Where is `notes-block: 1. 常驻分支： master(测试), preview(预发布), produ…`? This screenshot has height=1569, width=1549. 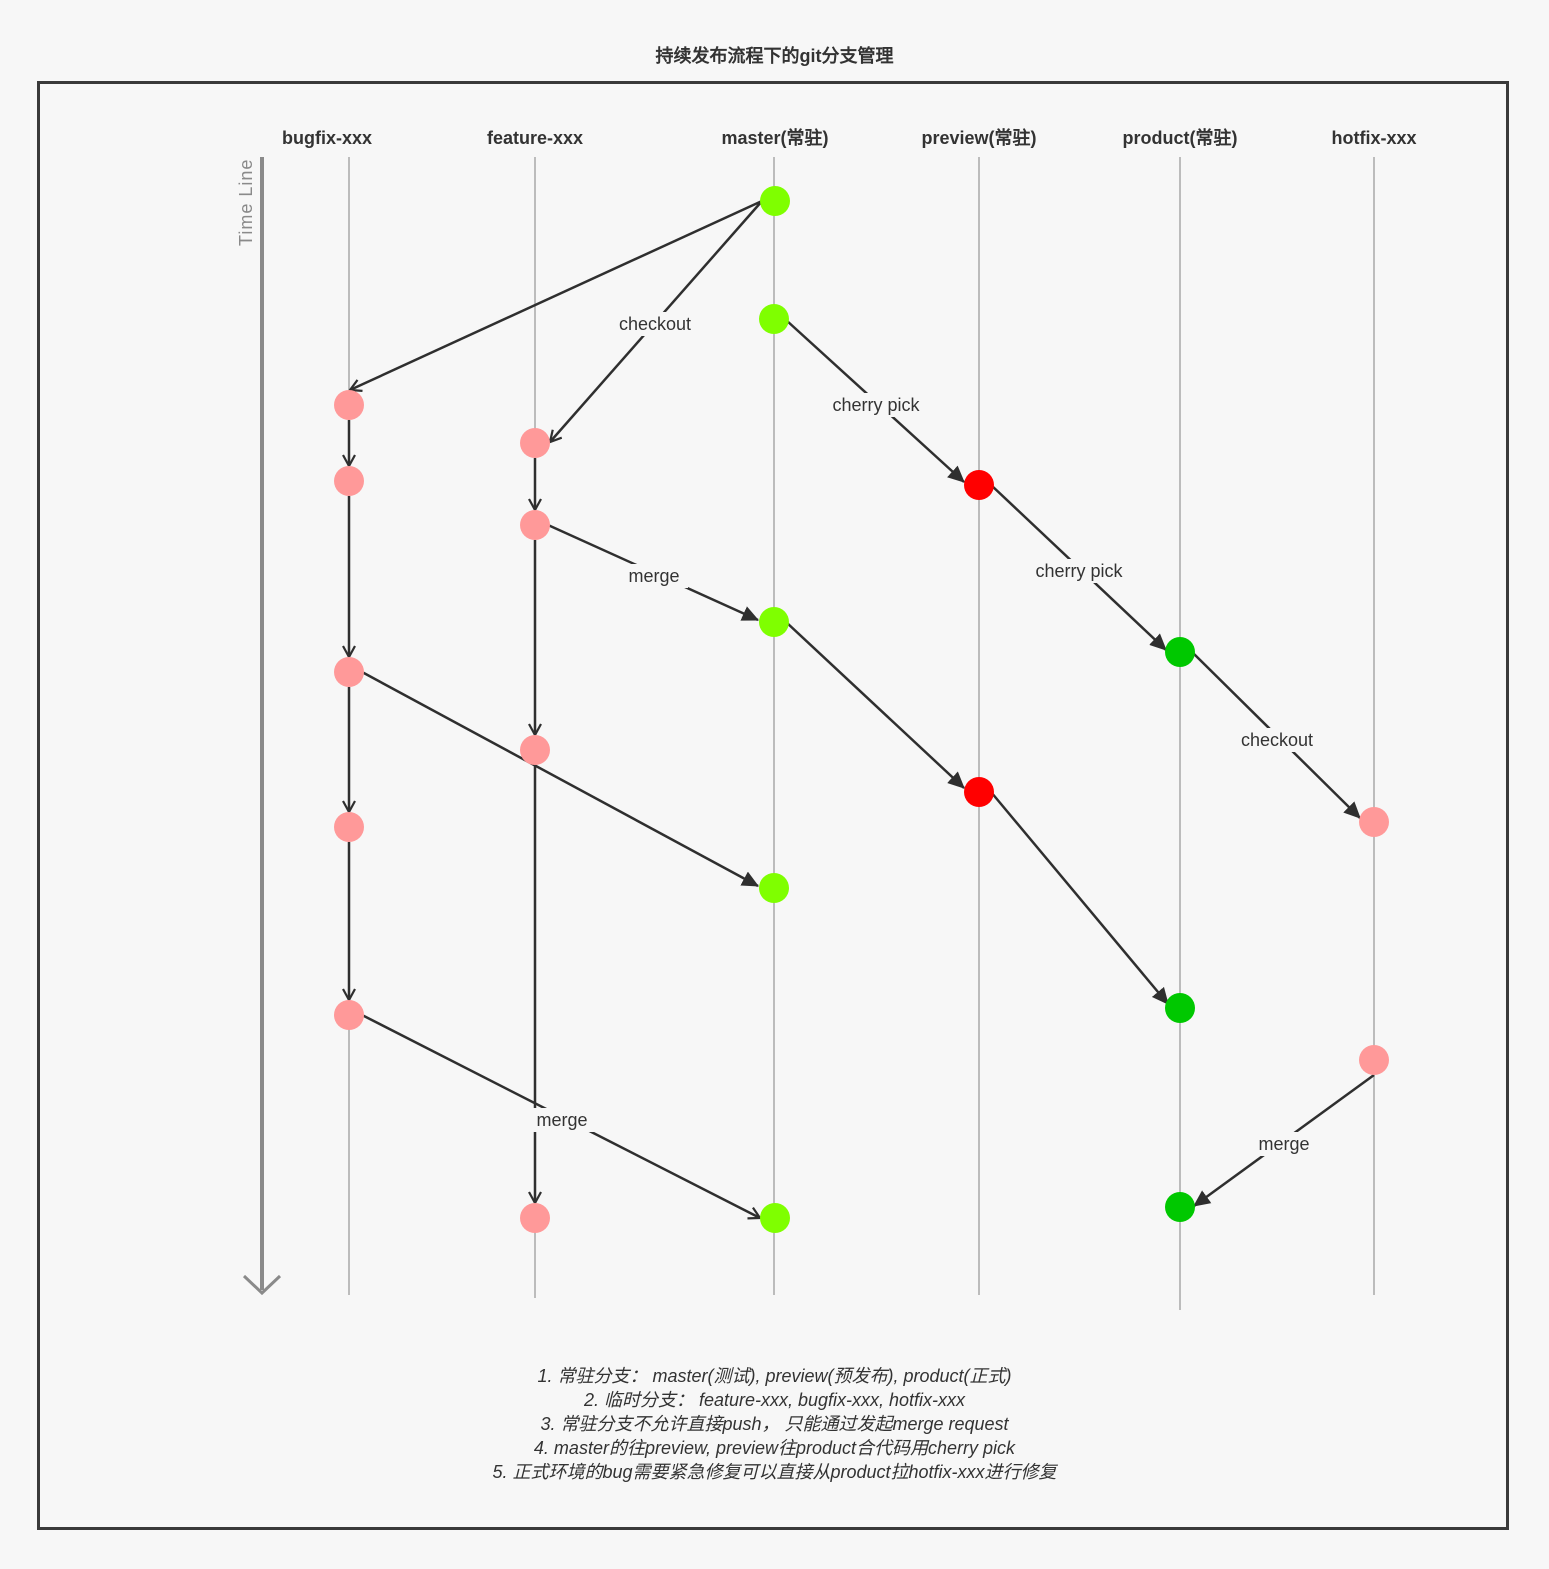
notes-block: 1. 常驻分支： master(测试), preview(预发布), produ… is located at coordinates (774, 1424).